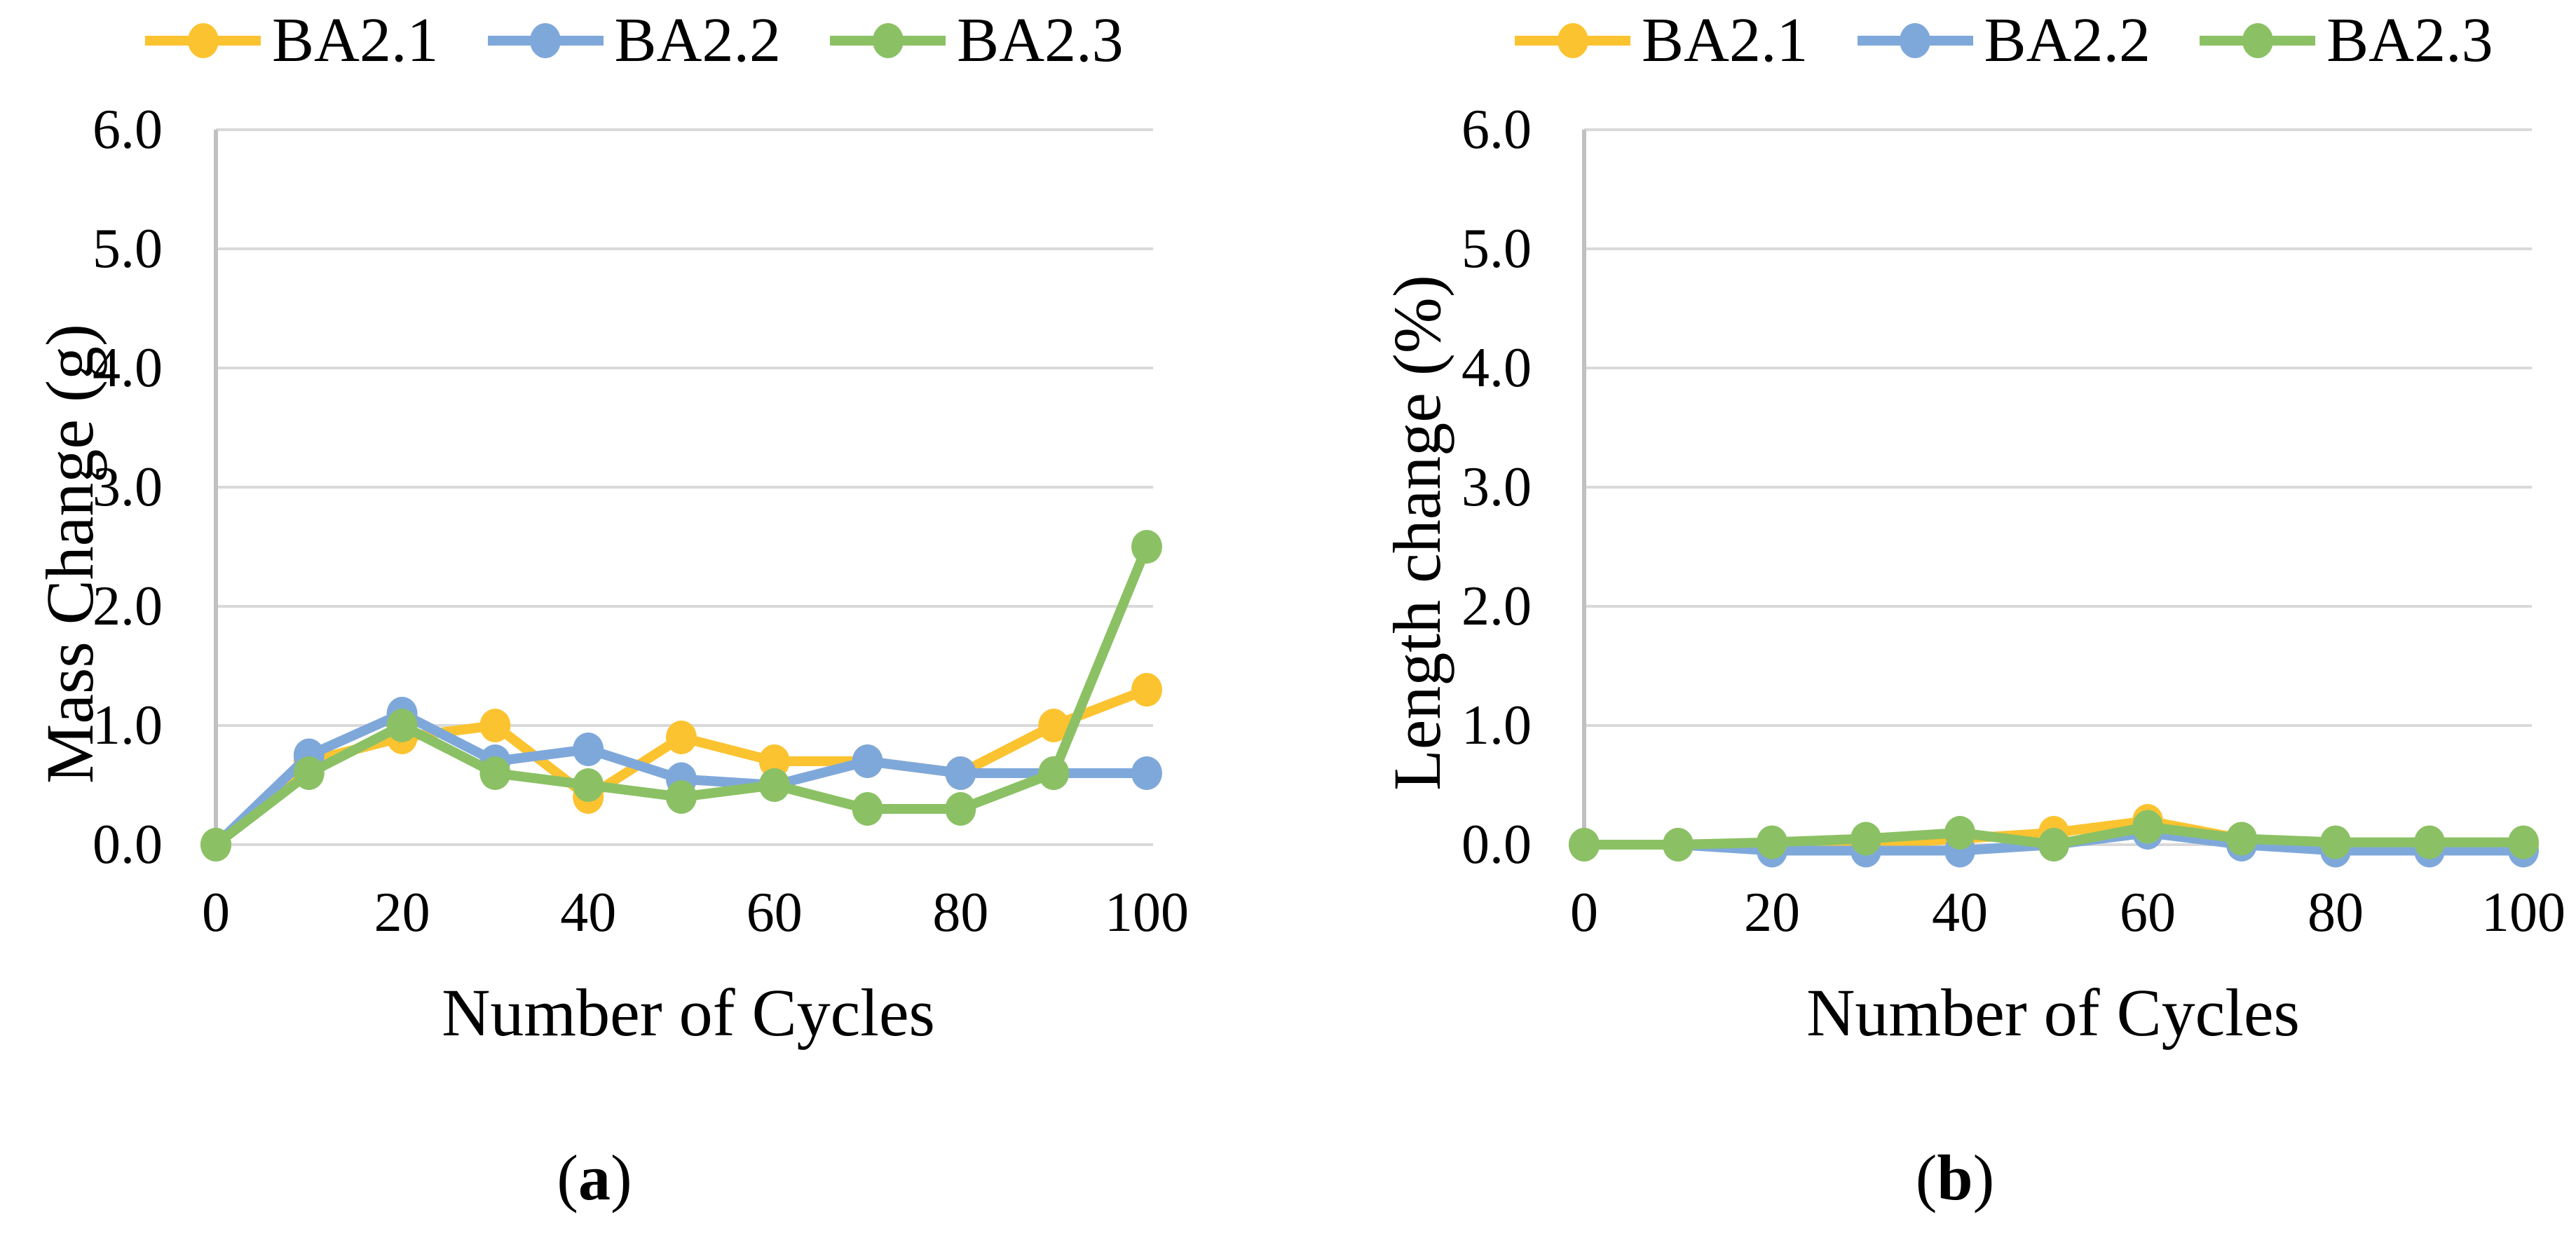 This screenshot has width=2576, height=1233. I want to click on caption-letter-b: b, so click(1955, 1177).